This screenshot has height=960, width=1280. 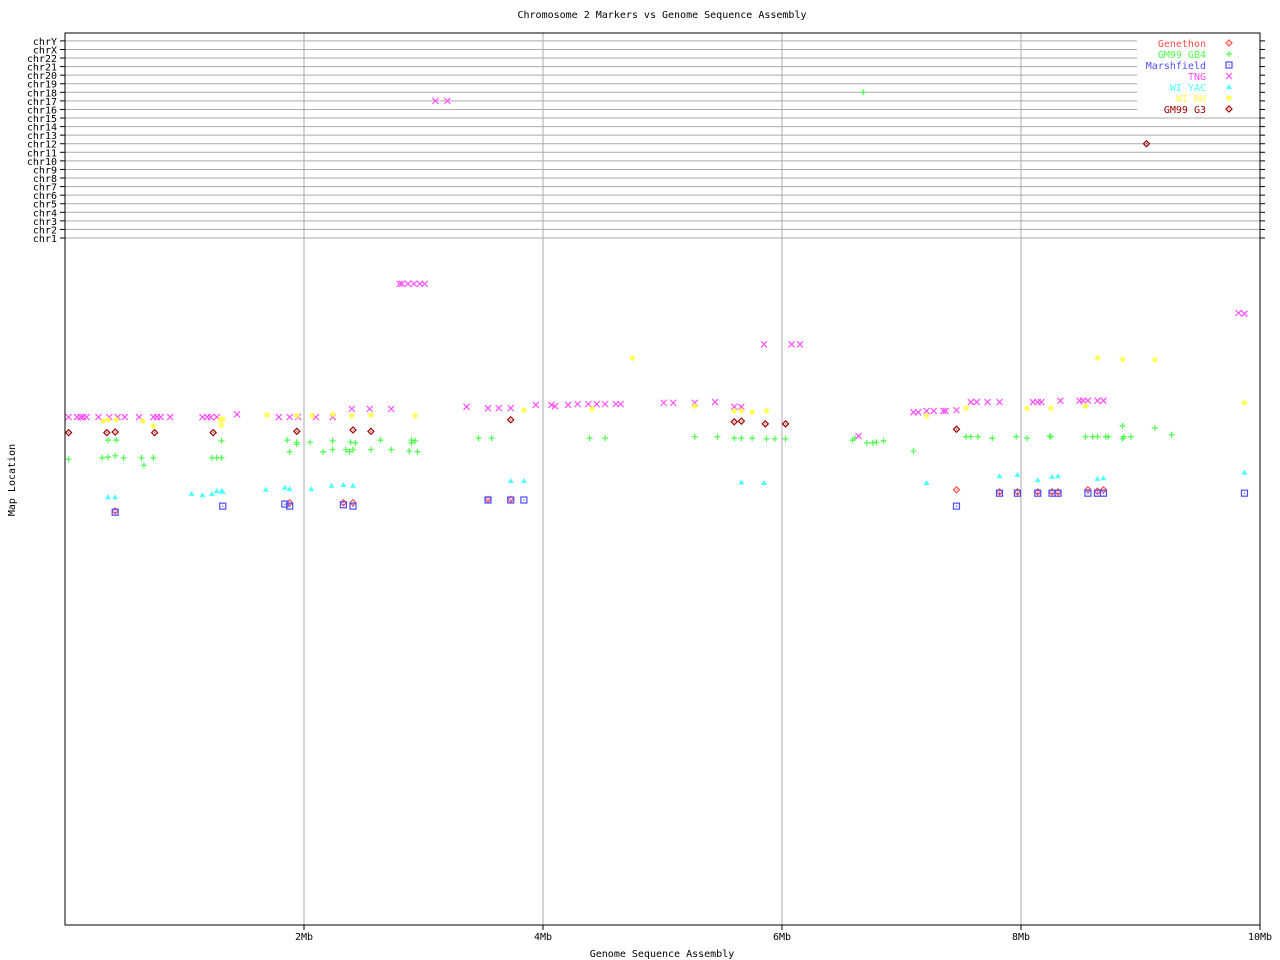 What do you see at coordinates (45, 205) in the screenshot?
I see `y-tick-label: chr5` at bounding box center [45, 205].